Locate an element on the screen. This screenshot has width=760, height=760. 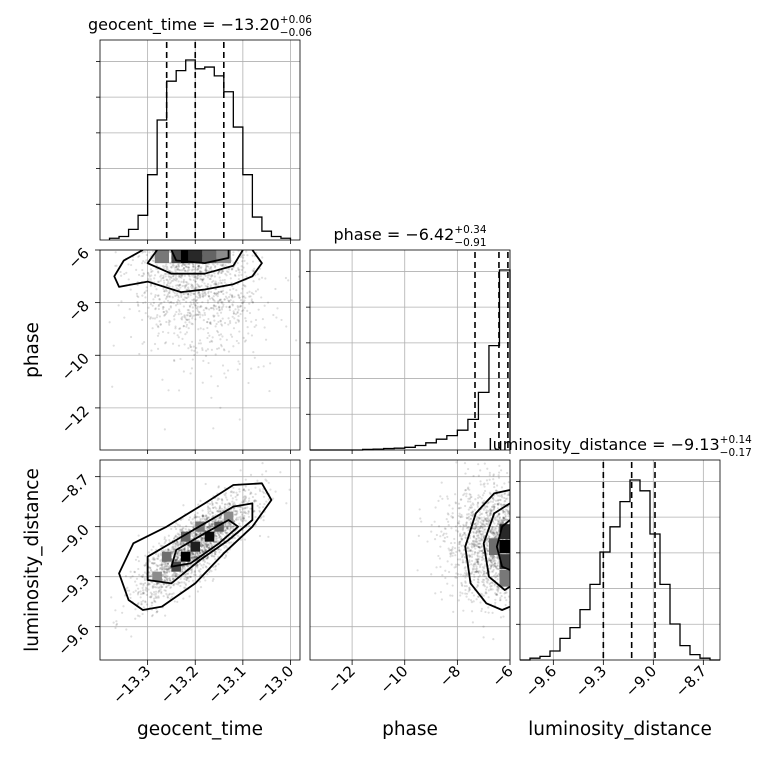
x-tick-label: −9.6 is located at coordinates (541, 681).